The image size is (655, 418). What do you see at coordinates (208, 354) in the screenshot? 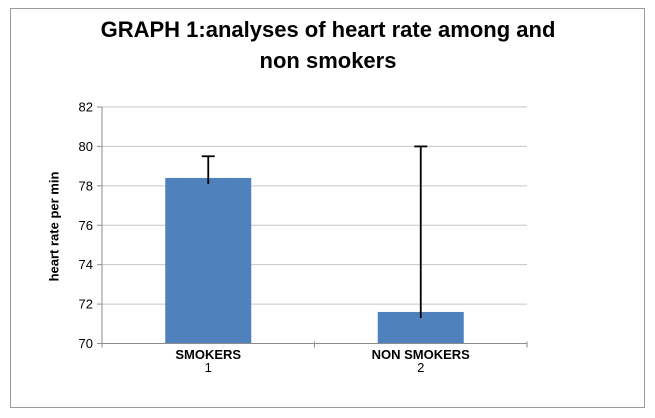
I see `category-label: SMOKERS` at bounding box center [208, 354].